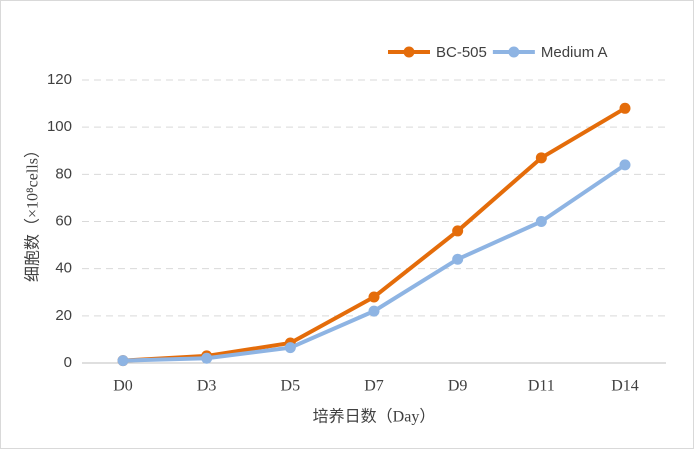  Describe the element at coordinates (68, 362) in the screenshot. I see `y-tick-label: 0` at that location.